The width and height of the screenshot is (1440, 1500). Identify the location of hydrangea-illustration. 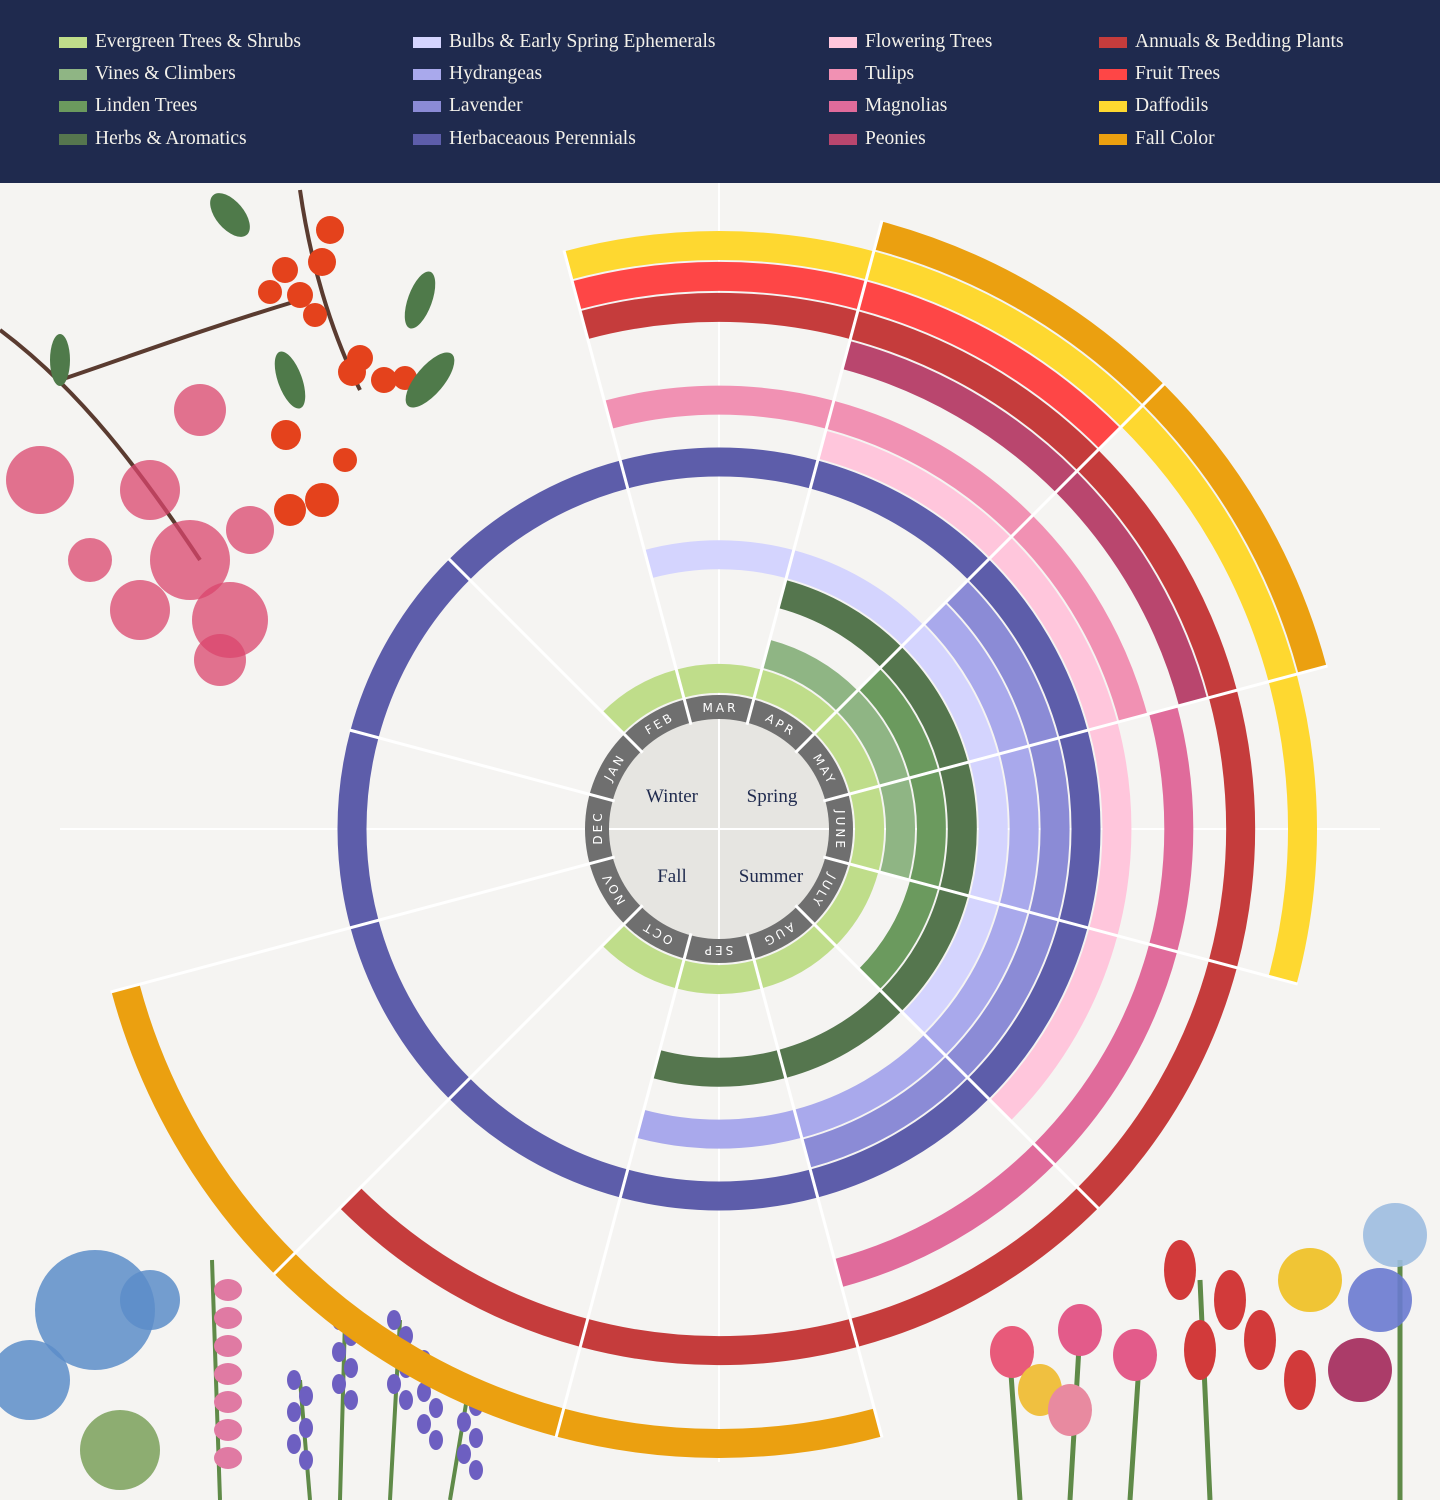
(90, 1370).